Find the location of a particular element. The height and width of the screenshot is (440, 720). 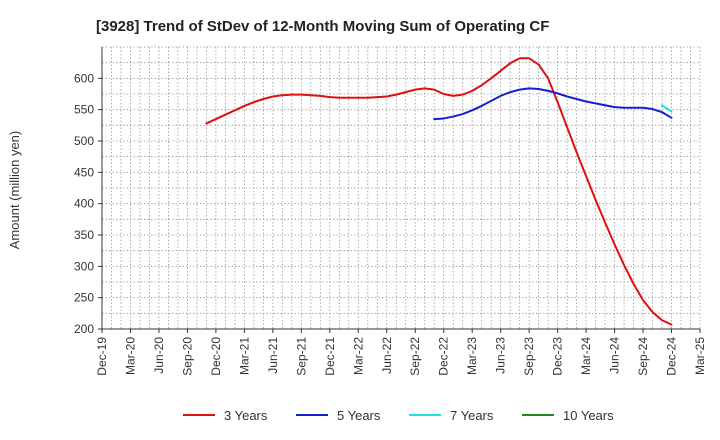

x-tick-label: Sep-21 is located at coordinates (301, 356).